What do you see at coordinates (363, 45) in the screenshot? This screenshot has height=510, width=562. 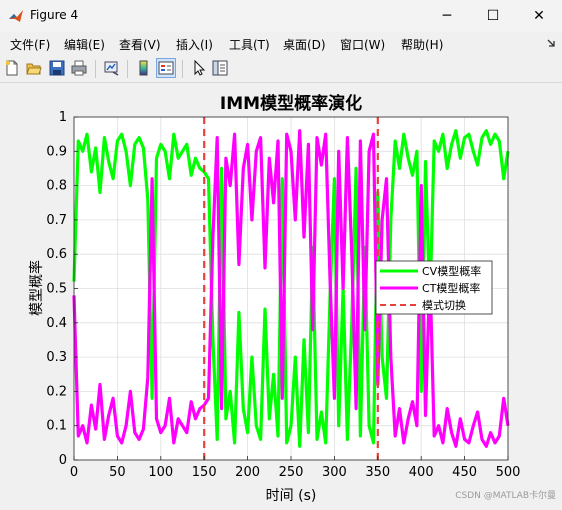 I see `menu-window: 窗口(W)` at bounding box center [363, 45].